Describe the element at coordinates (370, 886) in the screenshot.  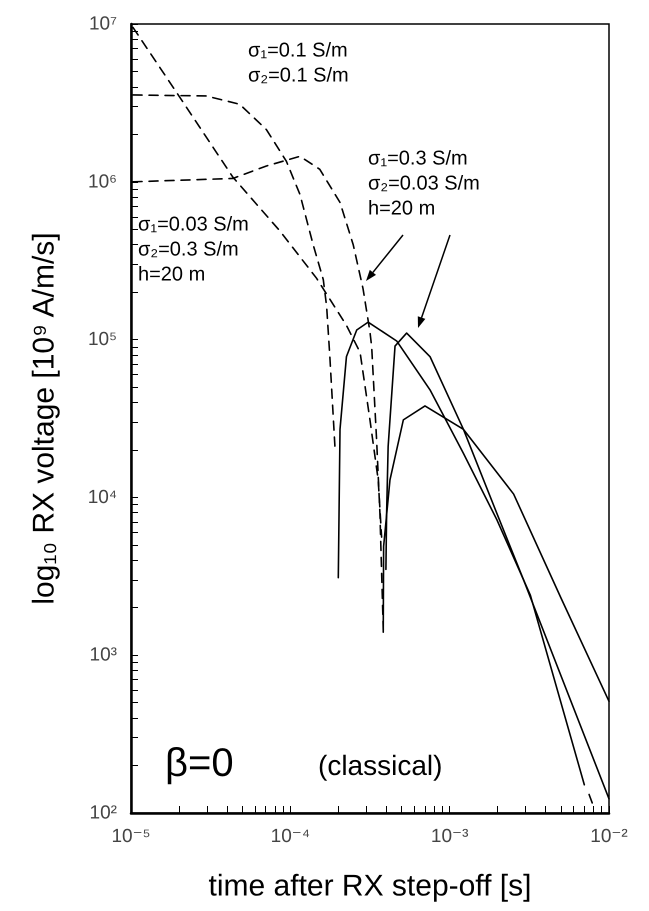
I see `x-axis-title: time after RX step-off [s]` at that location.